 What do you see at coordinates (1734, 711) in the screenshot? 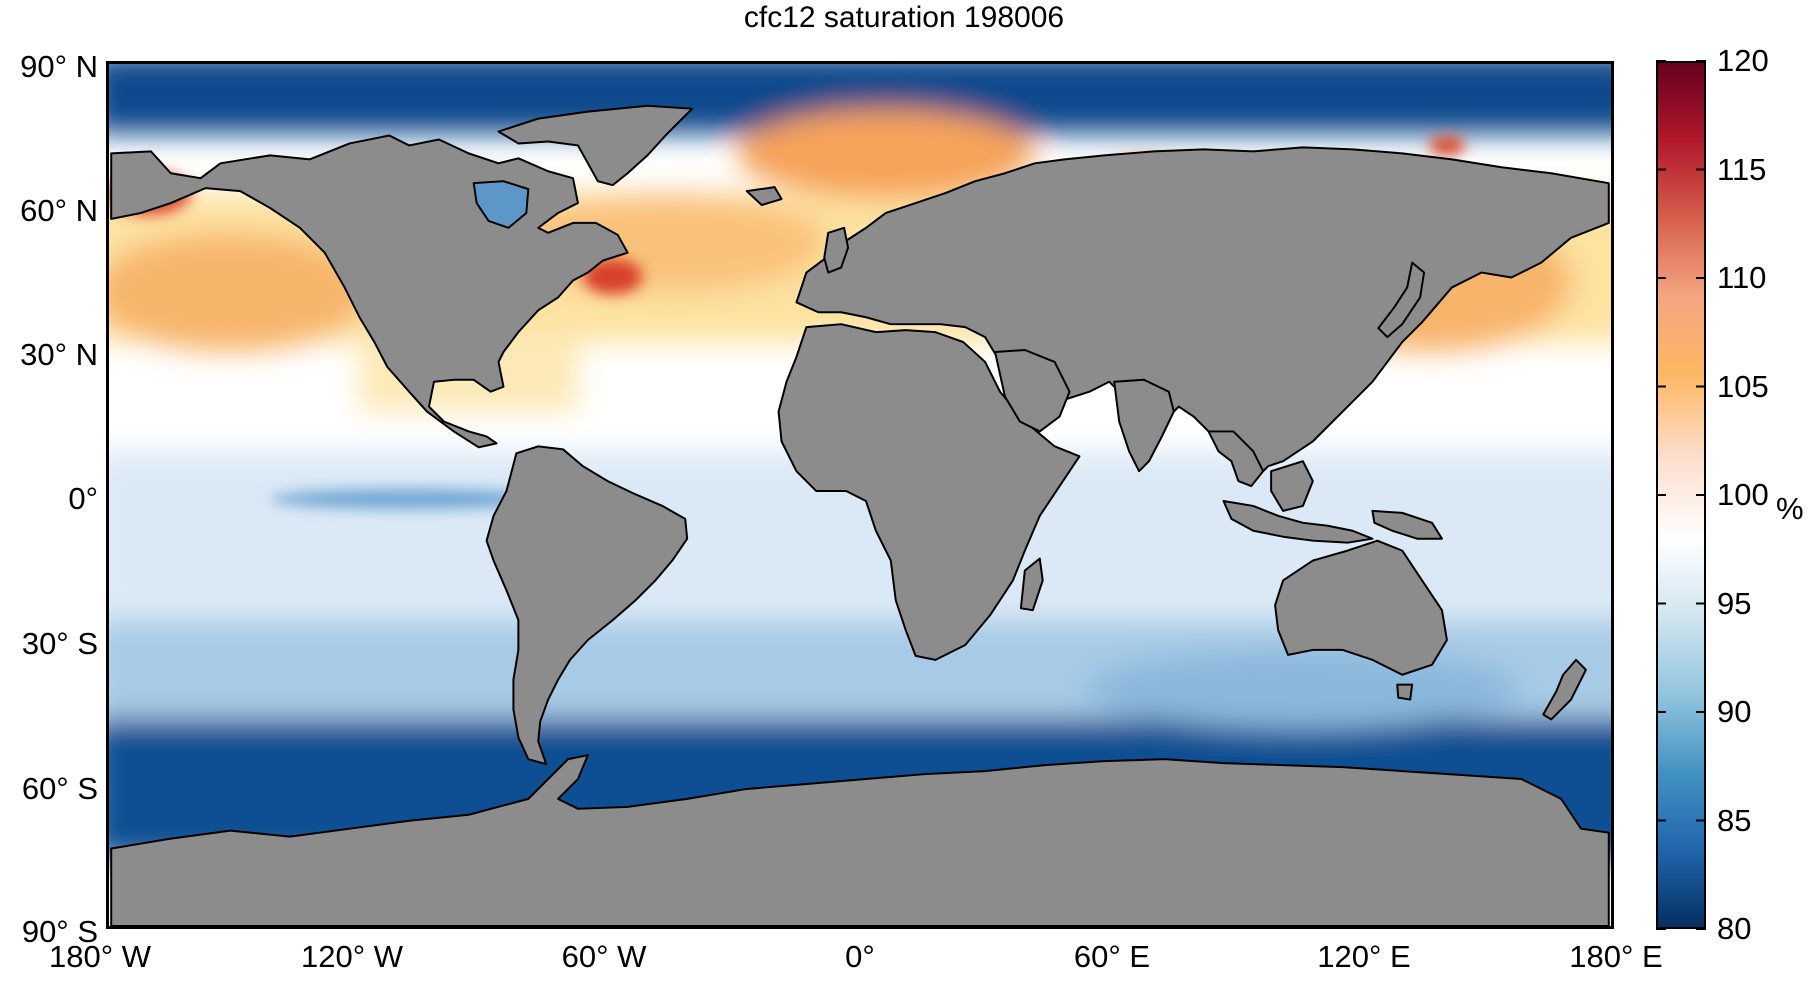
I see `colorbar-tick-label: 90` at bounding box center [1734, 711].